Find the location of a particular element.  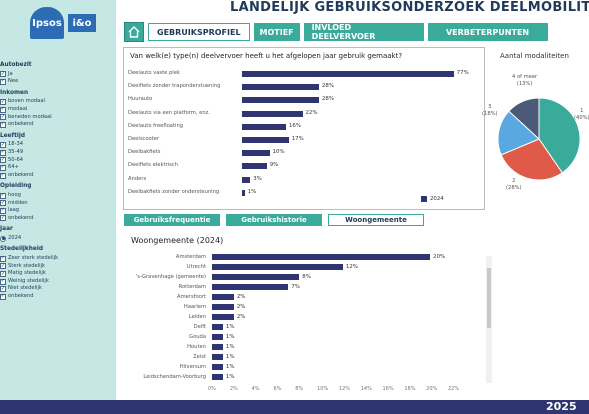

x-tick-label: 2% is located at coordinates (233, 389).